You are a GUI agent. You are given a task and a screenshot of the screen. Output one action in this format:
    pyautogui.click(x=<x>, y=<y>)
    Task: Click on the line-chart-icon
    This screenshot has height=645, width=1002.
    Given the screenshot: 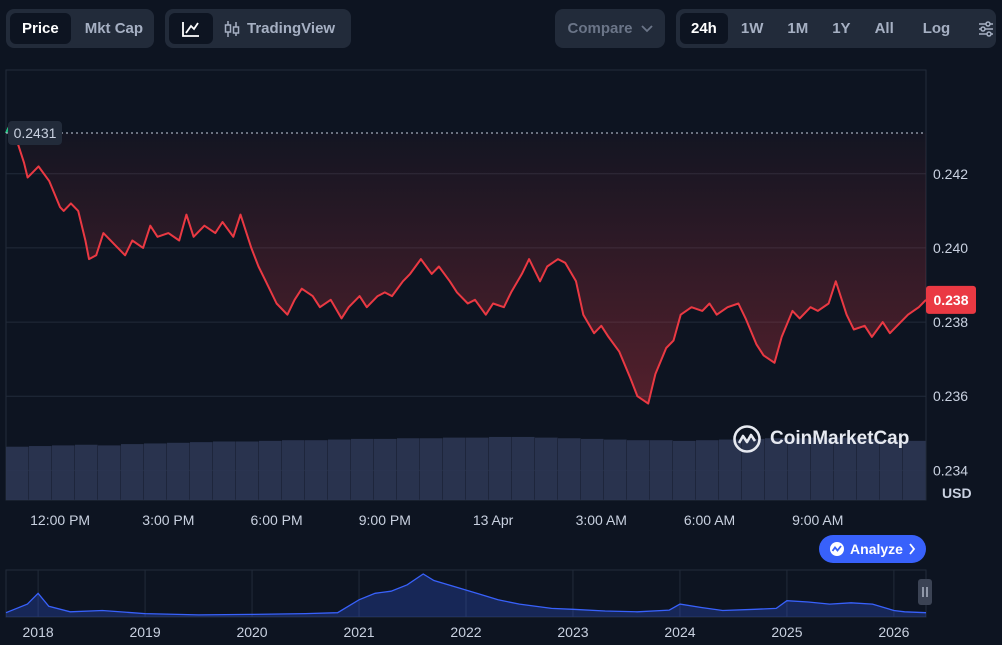 What is the action you would take?
    pyautogui.click(x=190, y=29)
    